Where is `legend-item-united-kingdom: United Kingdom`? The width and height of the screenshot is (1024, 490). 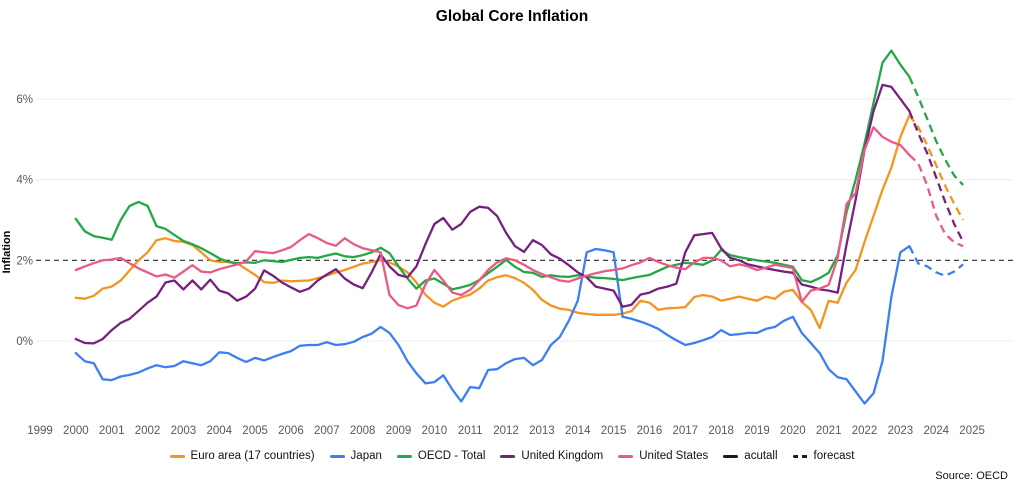
legend-item-united-kingdom: United Kingdom is located at coordinates (551, 456).